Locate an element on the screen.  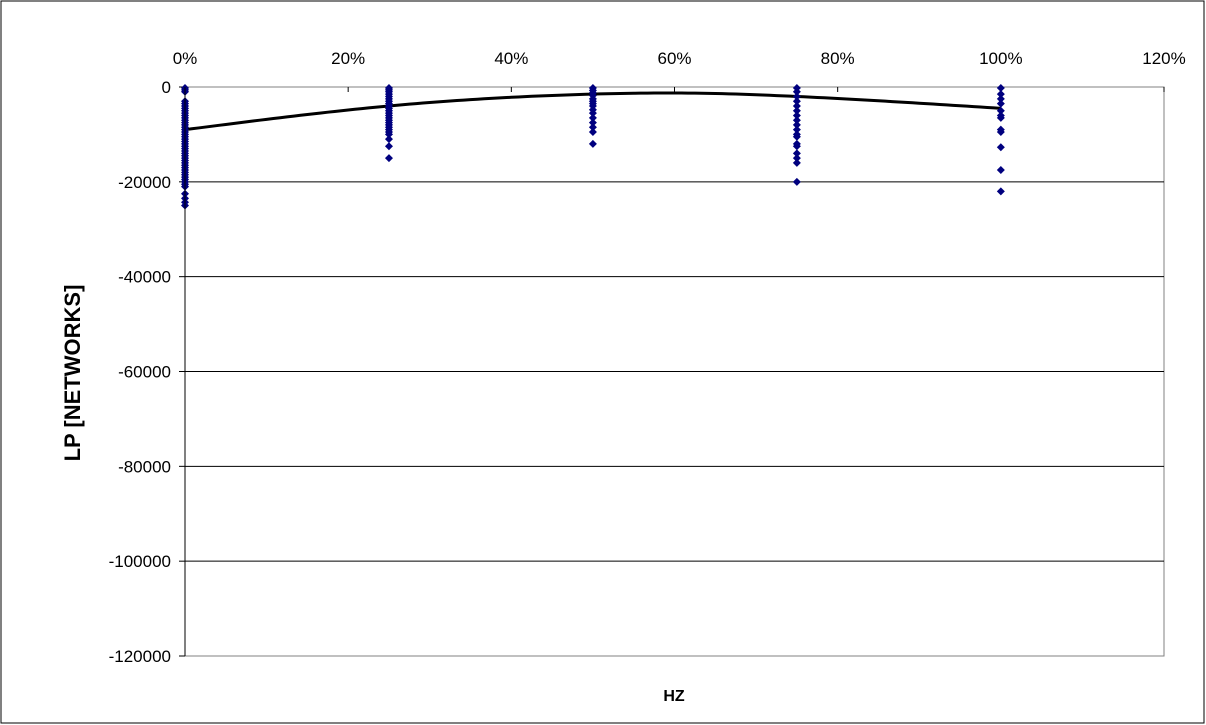
y-tick-label-4: -80000 is located at coordinates (144, 466).